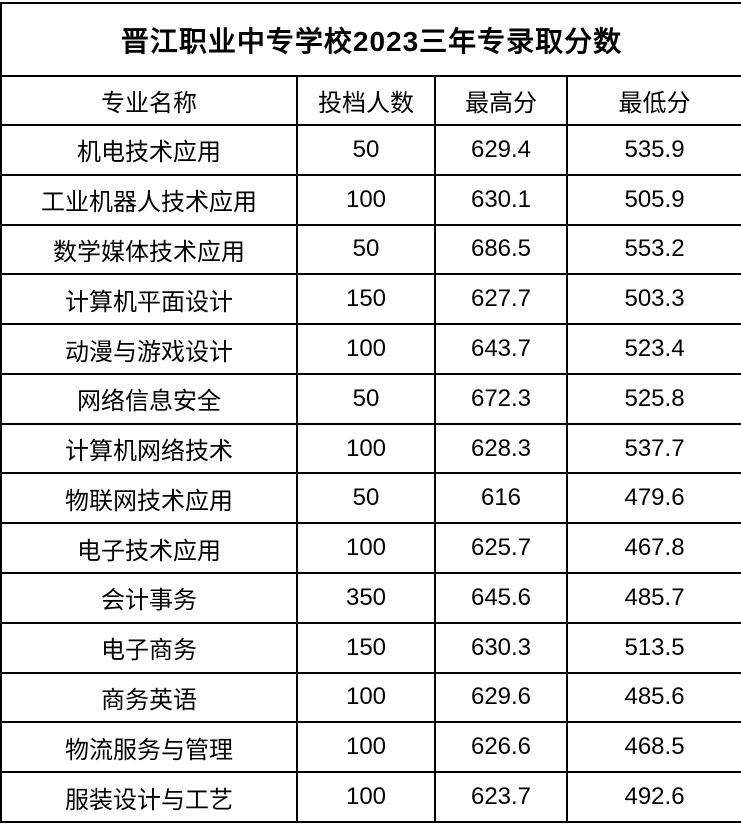 The height and width of the screenshot is (827, 741). Describe the element at coordinates (653, 398) in the screenshot. I see `min-score-cell: 525.8` at that location.